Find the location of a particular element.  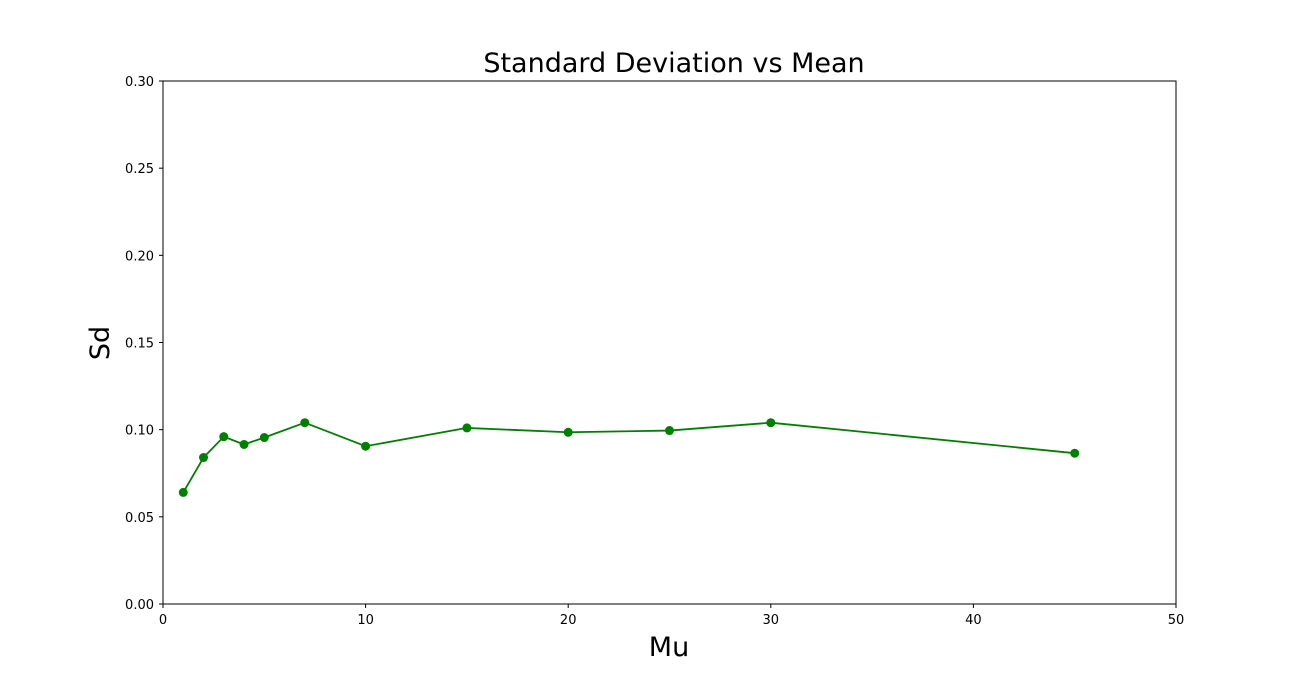

y-tick-label: 0.00 is located at coordinates (139, 605).